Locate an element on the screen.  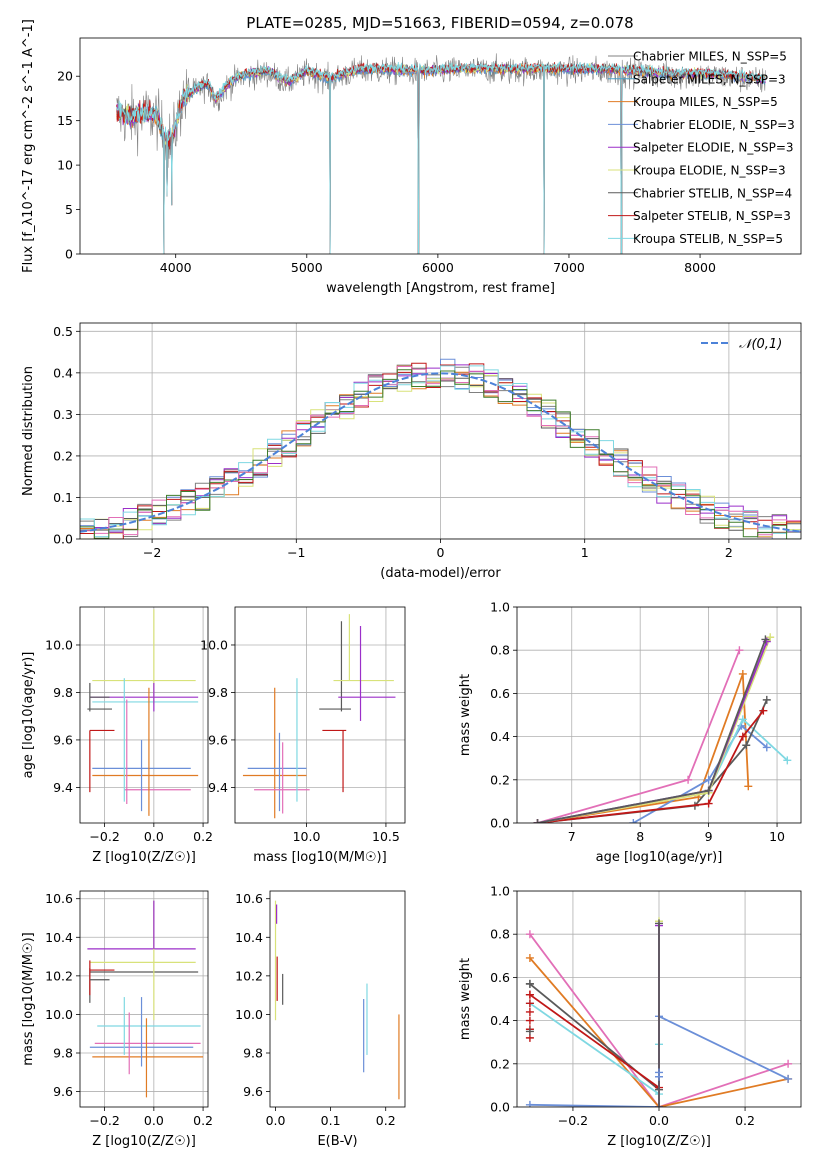
y-tick-label: 0.3 is located at coordinates (63, 414).